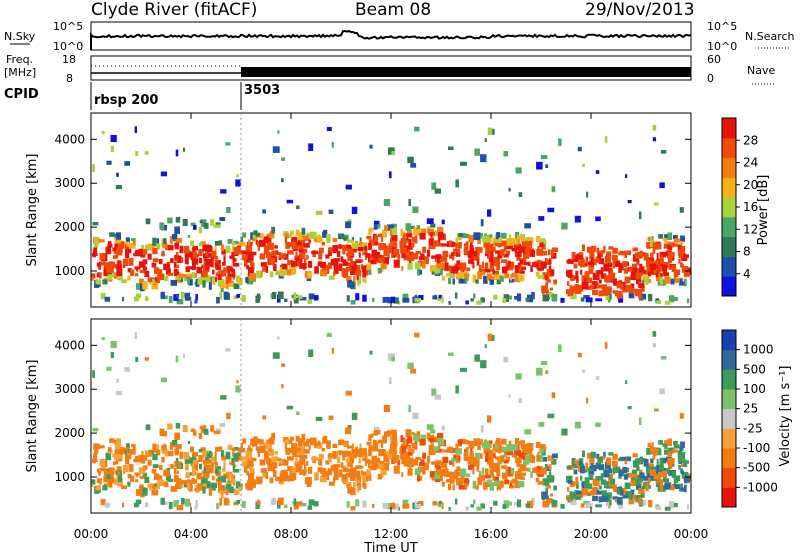 The width and height of the screenshot is (800, 554). I want to click on colorbar-tick-label: 8, so click(747, 252).